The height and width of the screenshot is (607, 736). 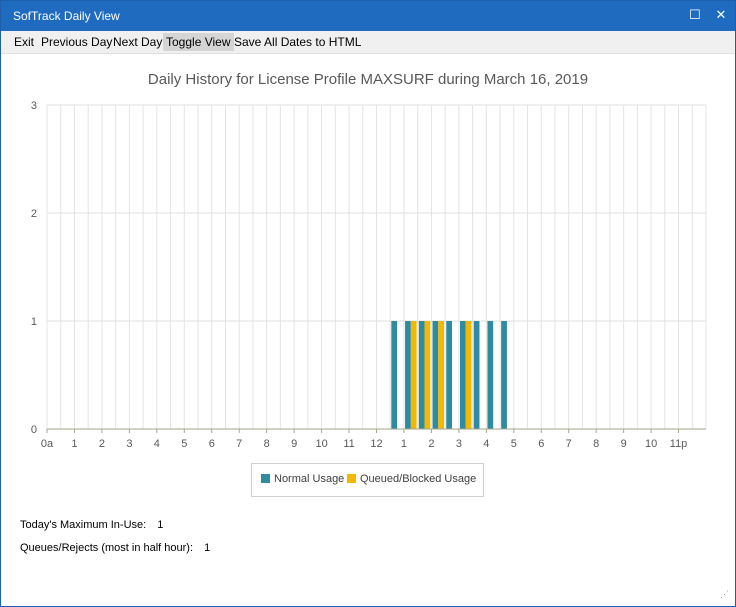 I want to click on x-tick-label: 11, so click(x=348, y=444).